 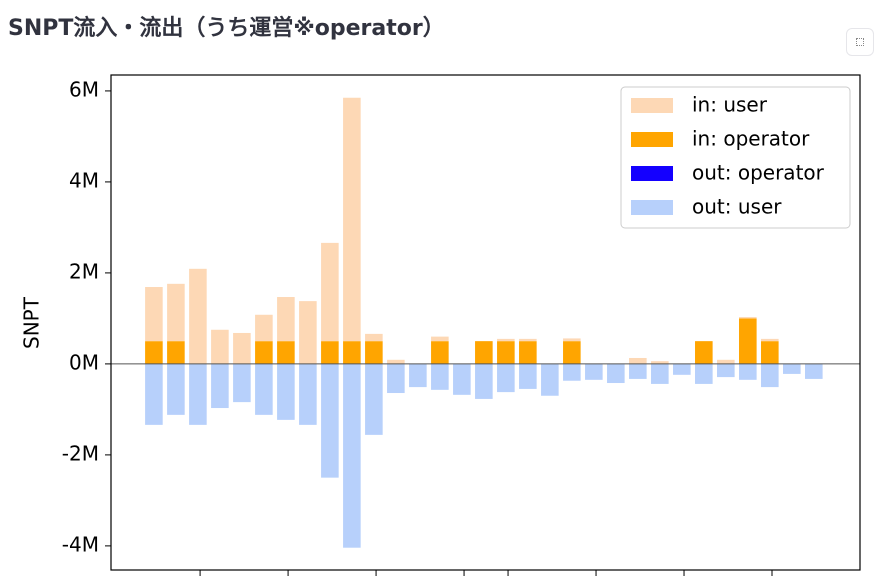 I want to click on legend-label: in: operator, so click(x=751, y=139).